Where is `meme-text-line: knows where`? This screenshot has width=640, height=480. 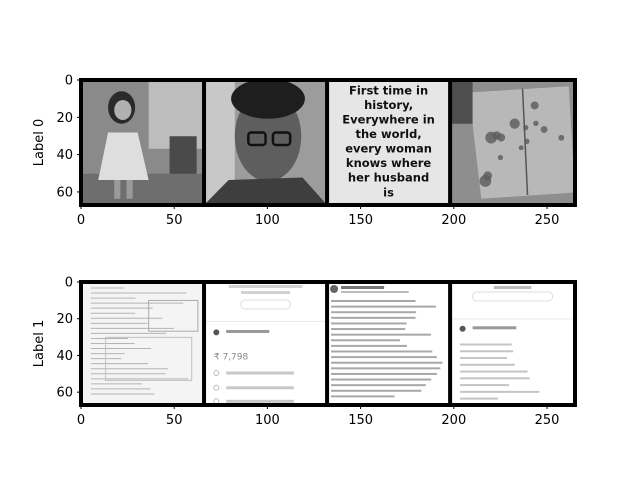
meme-text-line: knows where is located at coordinates (388, 163).